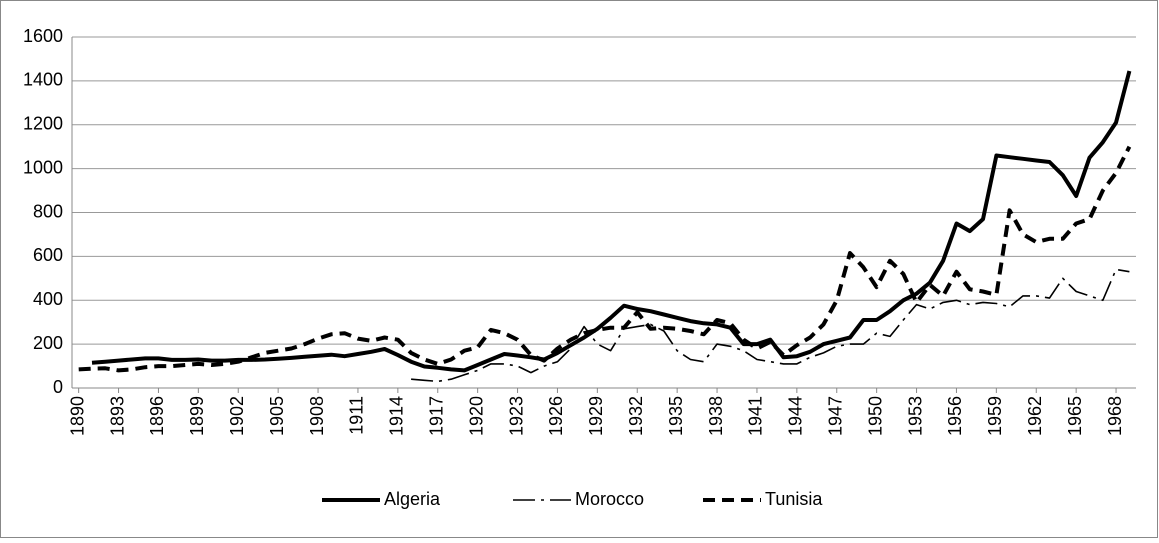 Image resolution: width=1159 pixels, height=543 pixels. What do you see at coordinates (636, 416) in the screenshot?
I see `x-tick-label: 1932` at bounding box center [636, 416].